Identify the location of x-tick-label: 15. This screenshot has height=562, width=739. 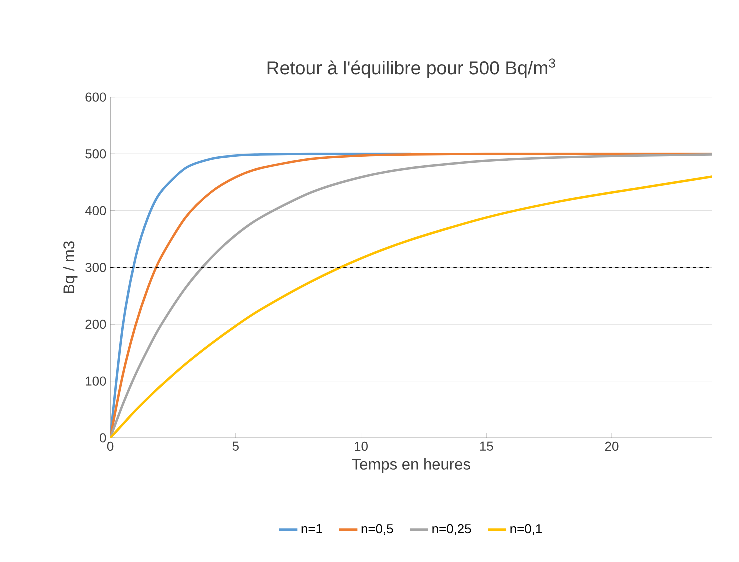
(487, 446).